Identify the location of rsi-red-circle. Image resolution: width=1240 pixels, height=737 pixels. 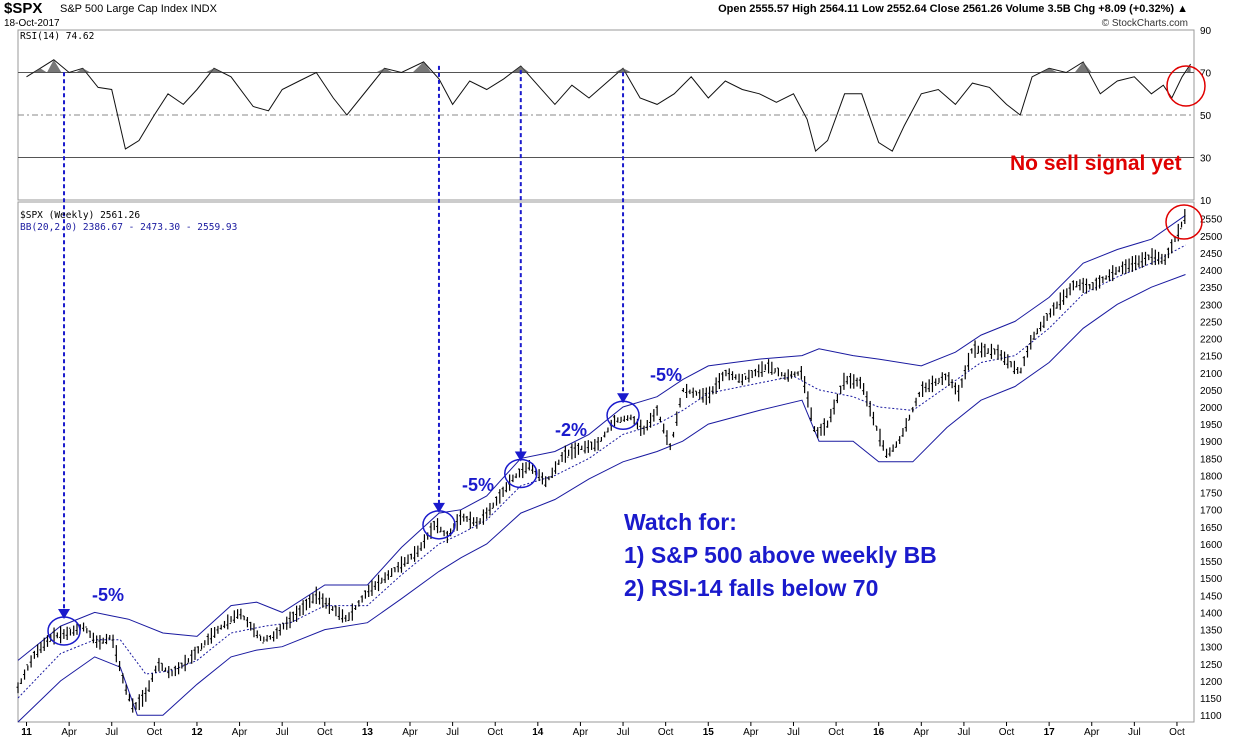
(1186, 86).